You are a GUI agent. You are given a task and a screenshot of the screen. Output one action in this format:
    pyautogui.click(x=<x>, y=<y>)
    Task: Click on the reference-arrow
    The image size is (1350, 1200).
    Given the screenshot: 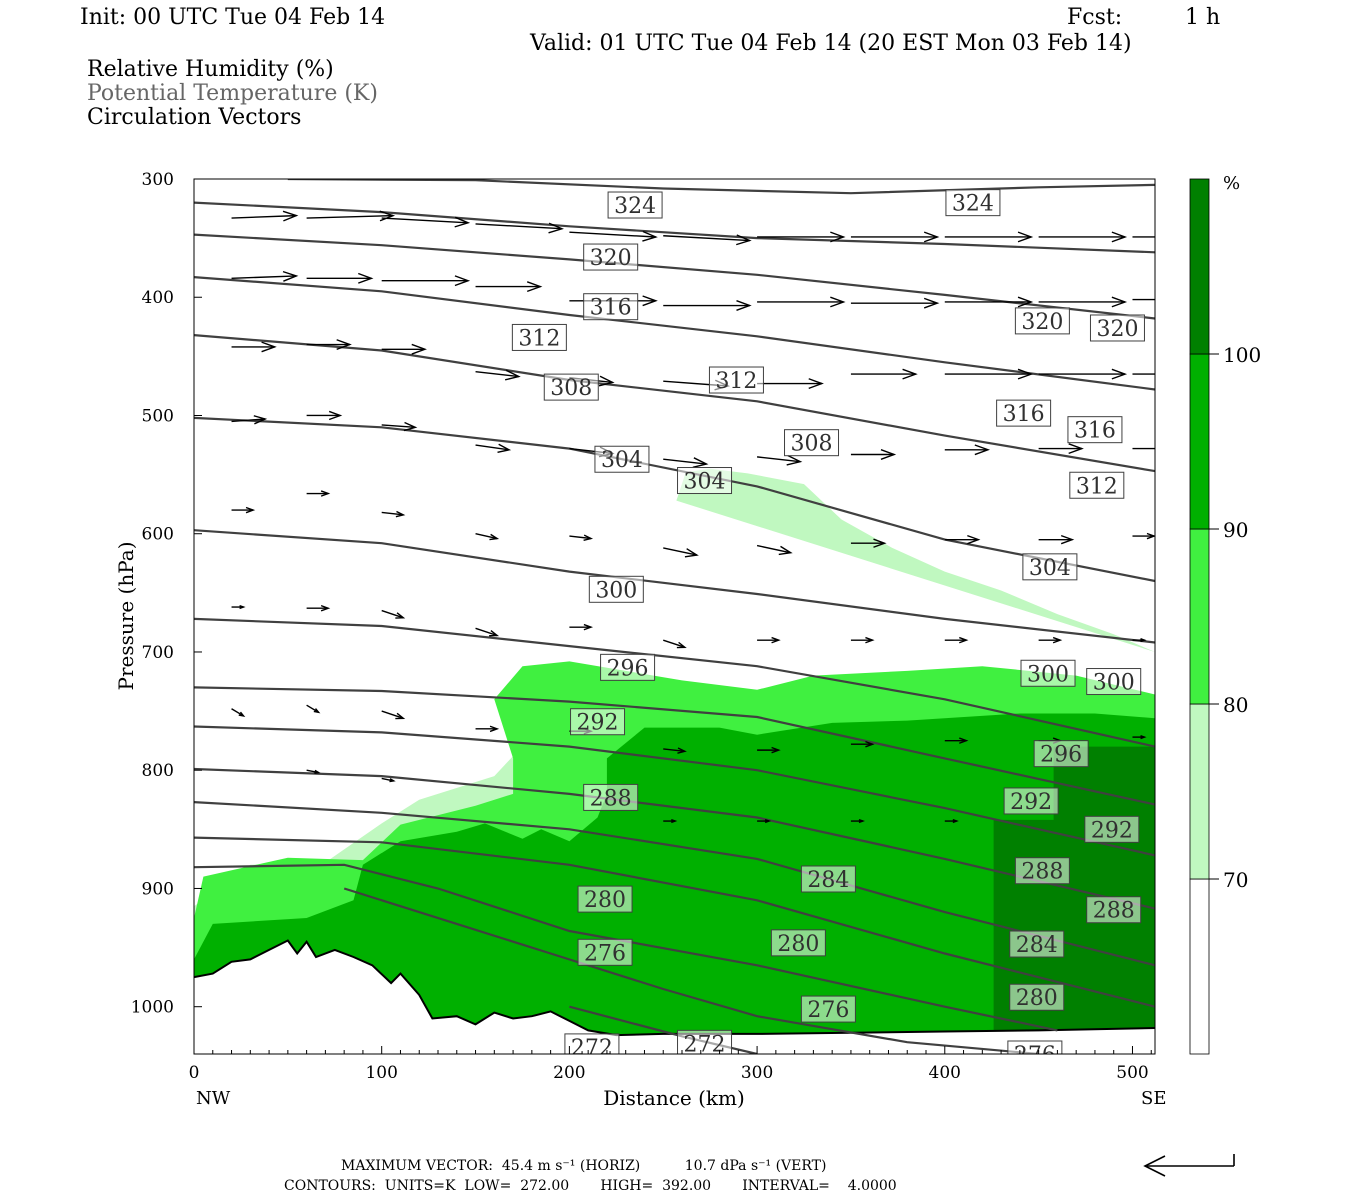 What is the action you would take?
    pyautogui.click(x=1189, y=1165)
    